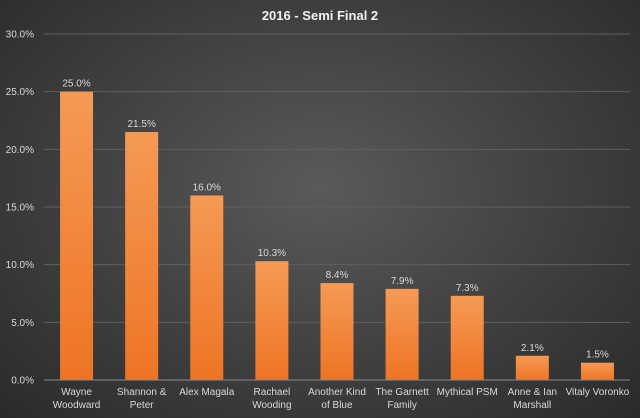  What do you see at coordinates (20, 92) in the screenshot?
I see `y-tick-label: 25.0%` at bounding box center [20, 92].